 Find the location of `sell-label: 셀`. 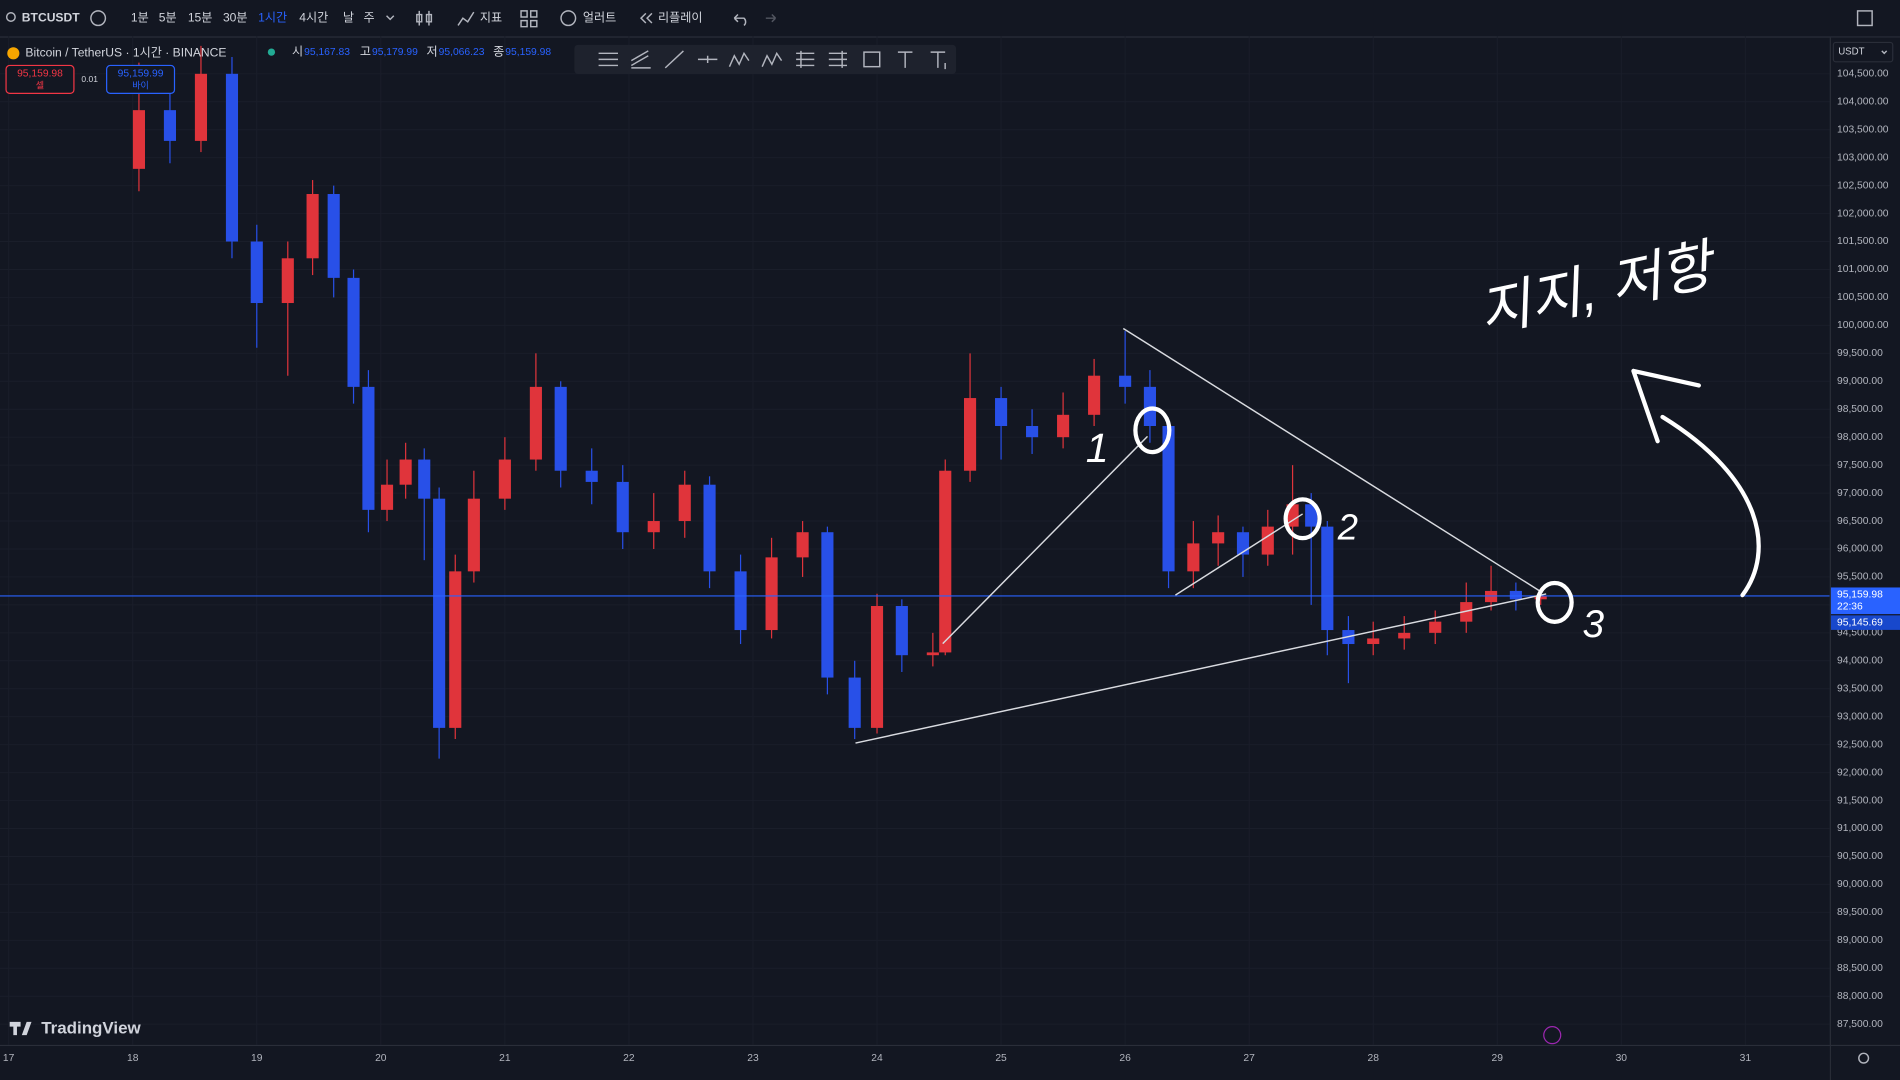

sell-label: 셀 is located at coordinates (40, 85).